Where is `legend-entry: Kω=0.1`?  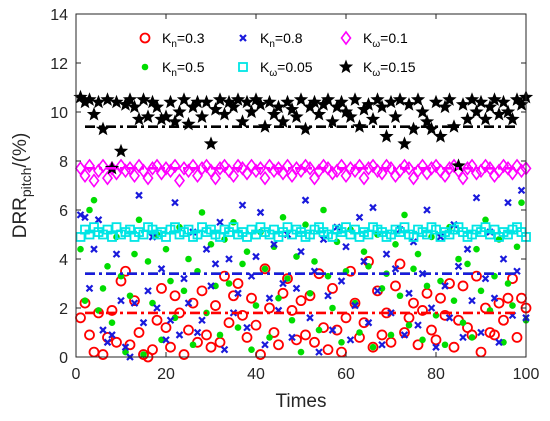 legend-entry: Kω=0.1 is located at coordinates (374, 40).